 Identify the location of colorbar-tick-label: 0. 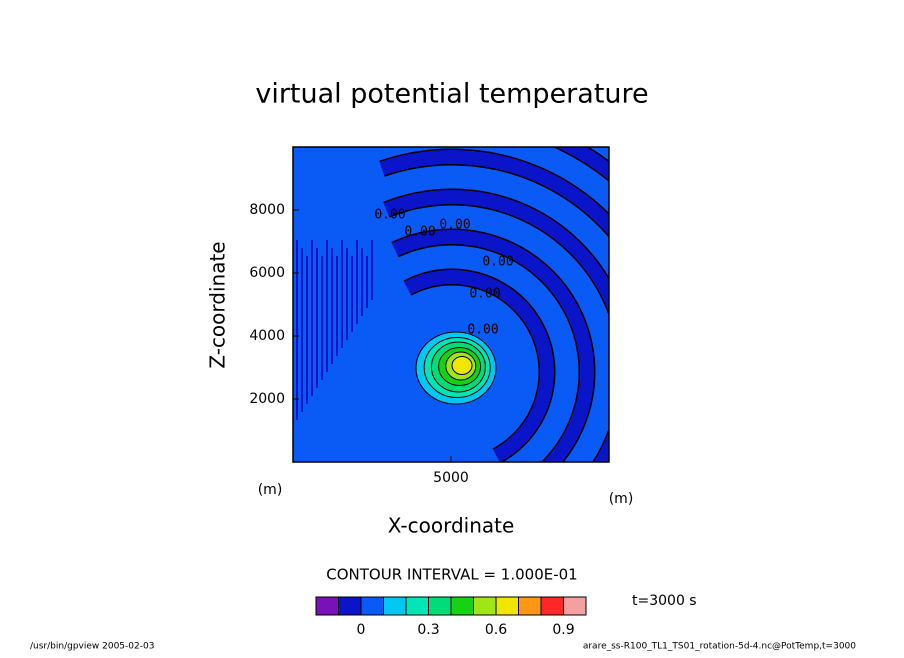
(361, 630).